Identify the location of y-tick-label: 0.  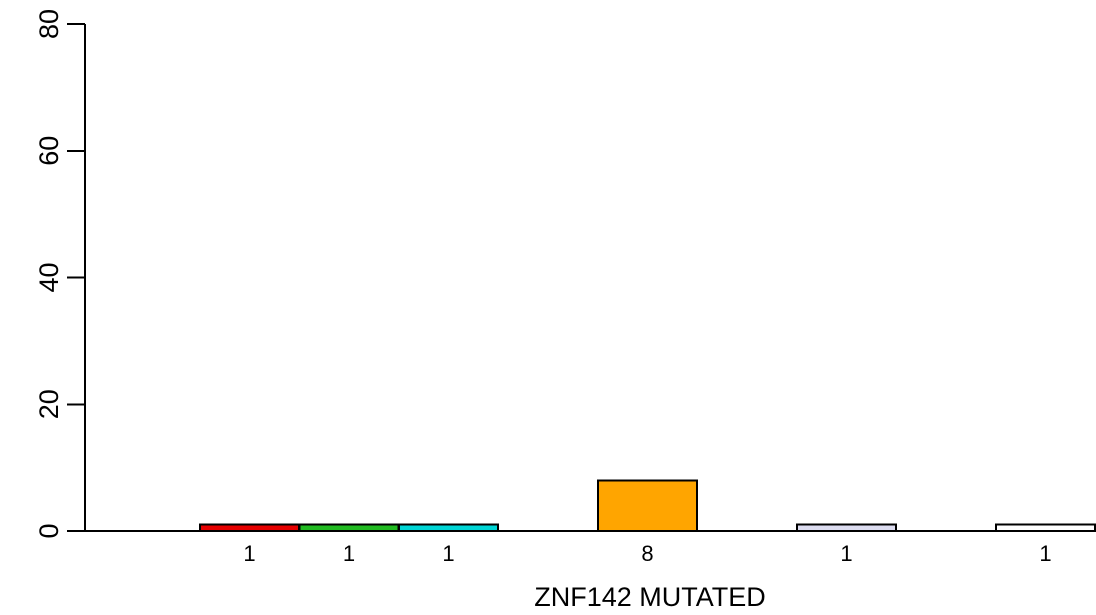
(49, 530).